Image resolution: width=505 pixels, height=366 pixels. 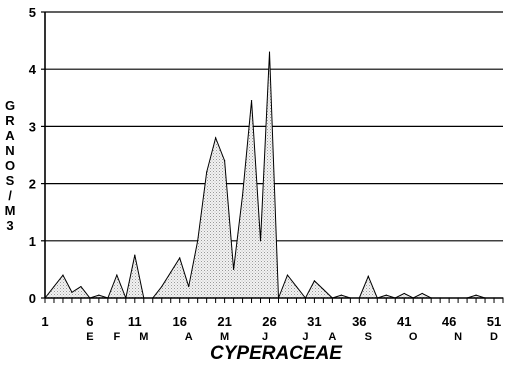 What do you see at coordinates (224, 321) in the screenshot?
I see `x-tick-label: 21` at bounding box center [224, 321].